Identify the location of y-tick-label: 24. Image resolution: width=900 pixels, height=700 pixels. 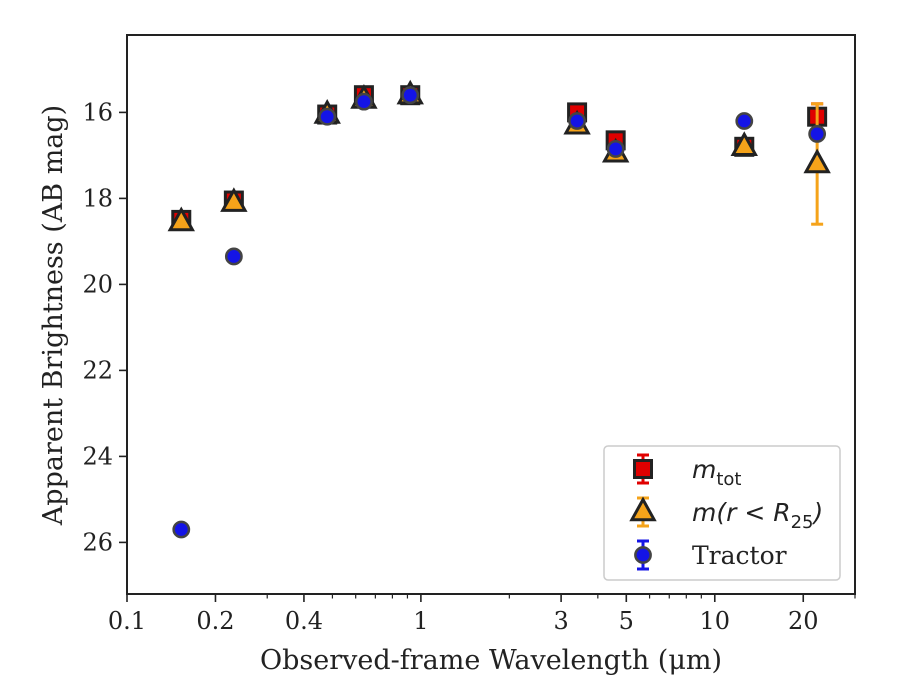
(97, 456).